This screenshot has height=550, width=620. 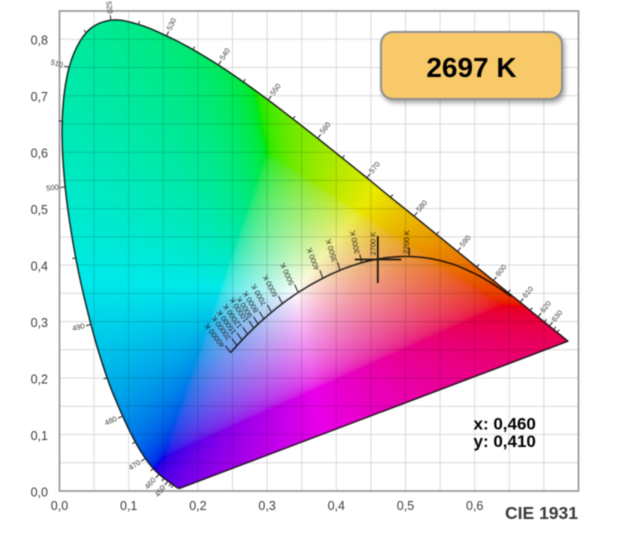 What do you see at coordinates (78, 327) in the screenshot?
I see `svg-text: 490` at bounding box center [78, 327].